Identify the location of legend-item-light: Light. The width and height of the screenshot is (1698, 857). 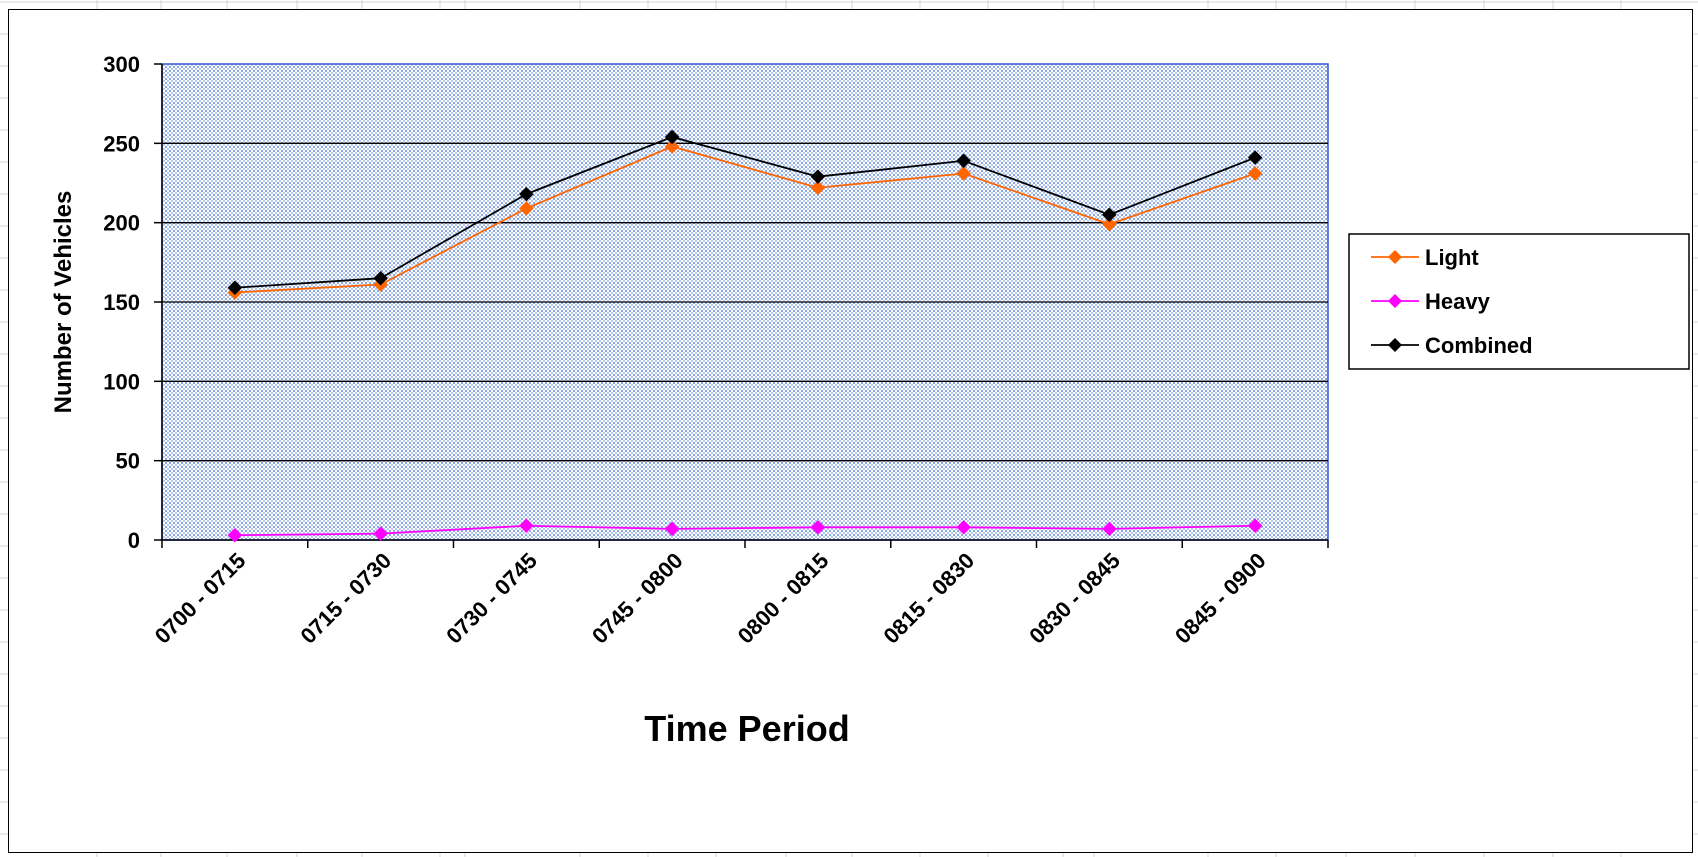
(1425, 257).